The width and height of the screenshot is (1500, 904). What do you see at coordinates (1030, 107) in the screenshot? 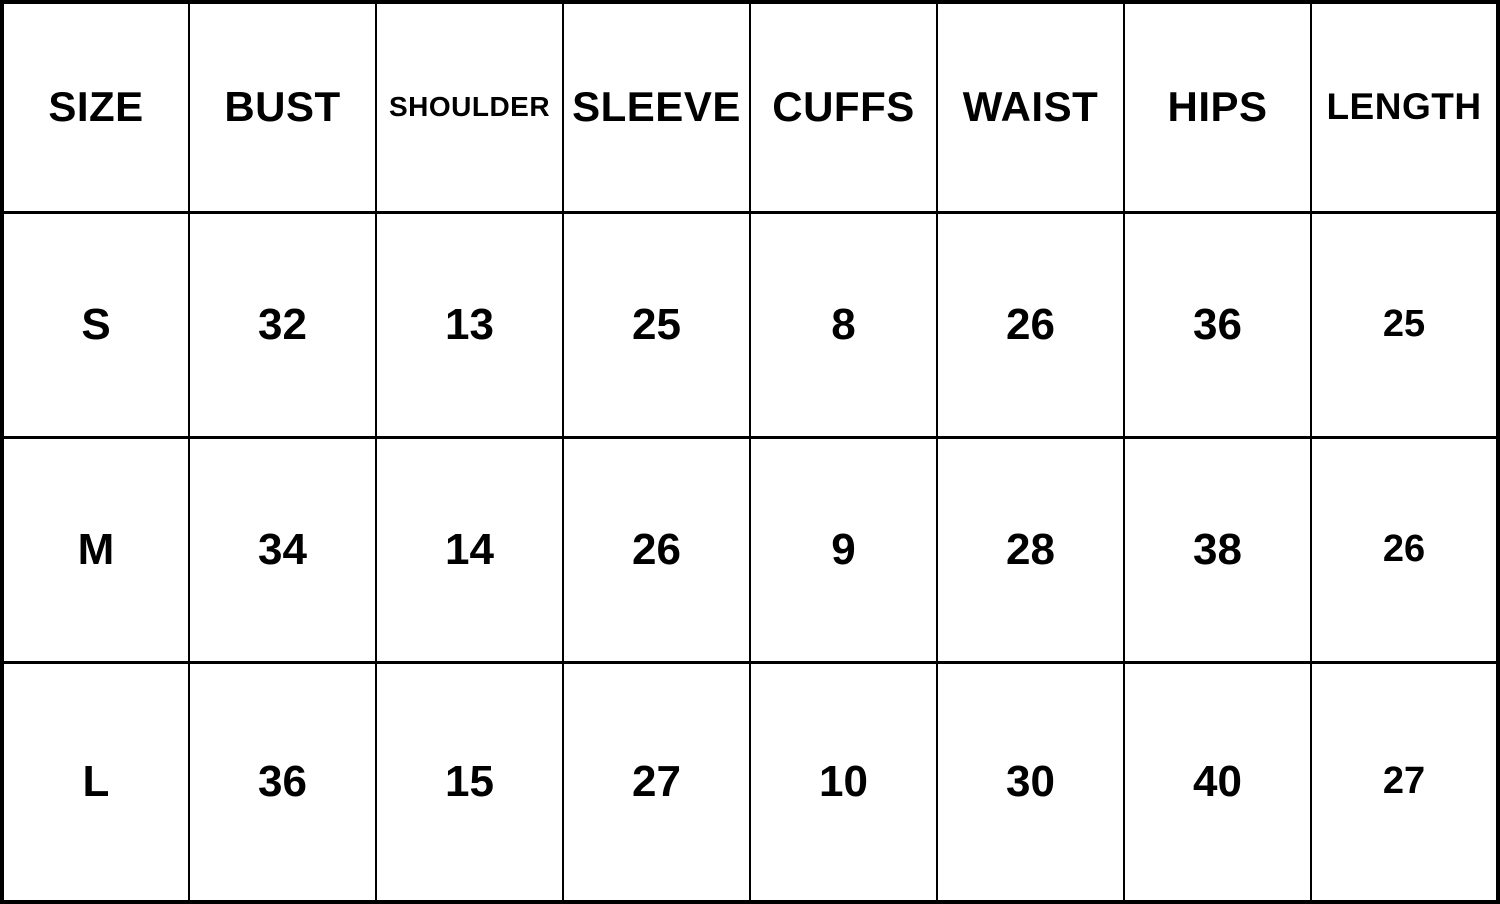
I see `column-header-waist: WAIST` at bounding box center [1030, 107].